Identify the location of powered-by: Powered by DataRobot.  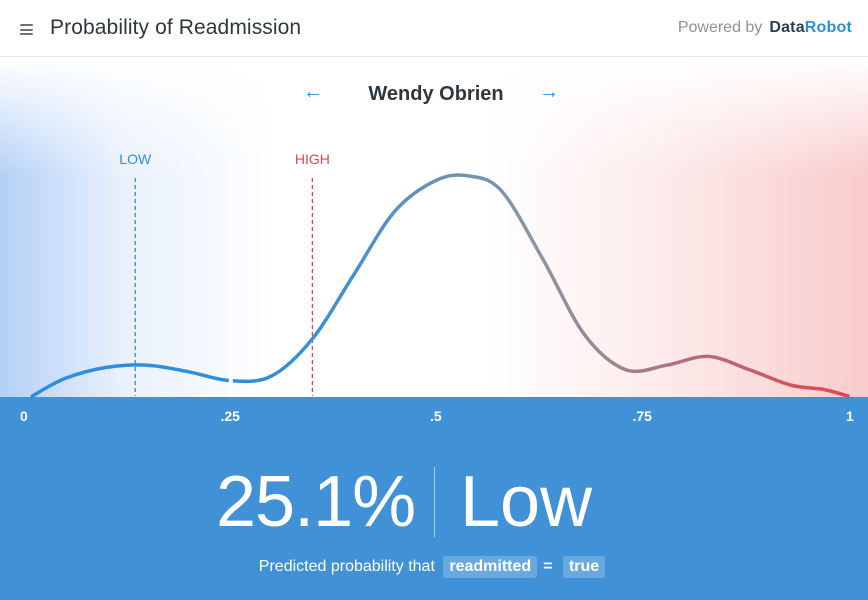
(765, 28).